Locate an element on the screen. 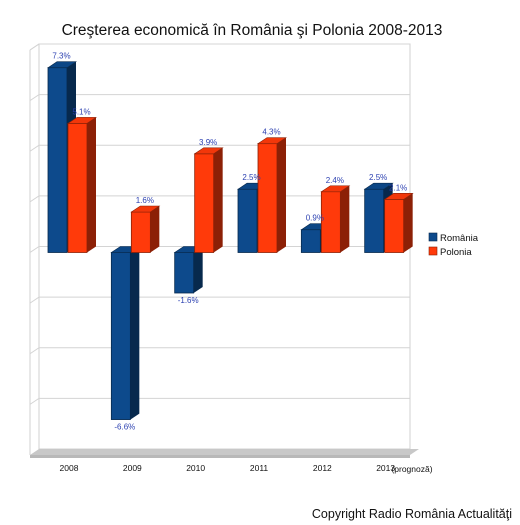  data-label-polonia-2008: 5.1% is located at coordinates (81, 111).